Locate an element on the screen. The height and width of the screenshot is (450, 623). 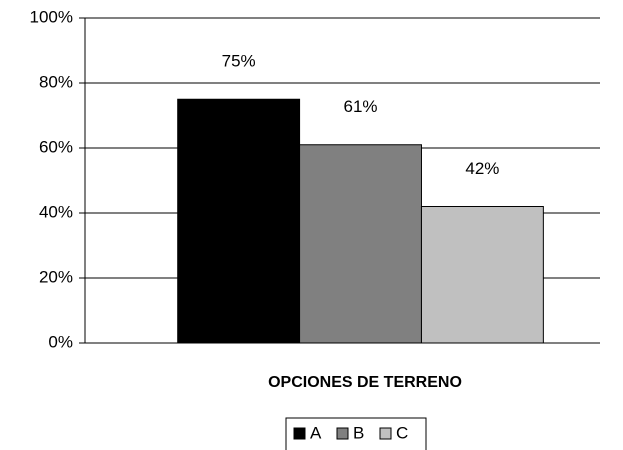
x-axis-title: OPCIONES DE TERRENO is located at coordinates (365, 382).